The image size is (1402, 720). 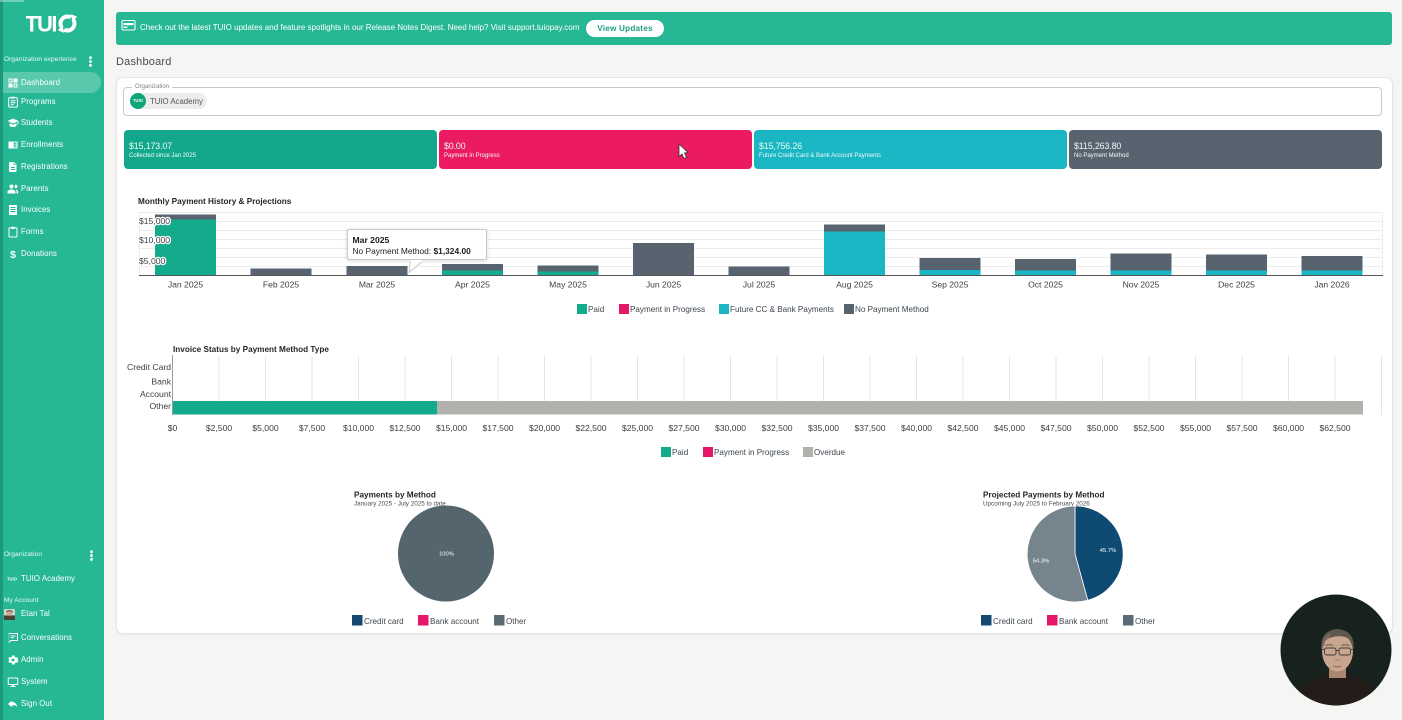 What do you see at coordinates (173, 428) in the screenshot?
I see `svg-text: $0` at bounding box center [173, 428].